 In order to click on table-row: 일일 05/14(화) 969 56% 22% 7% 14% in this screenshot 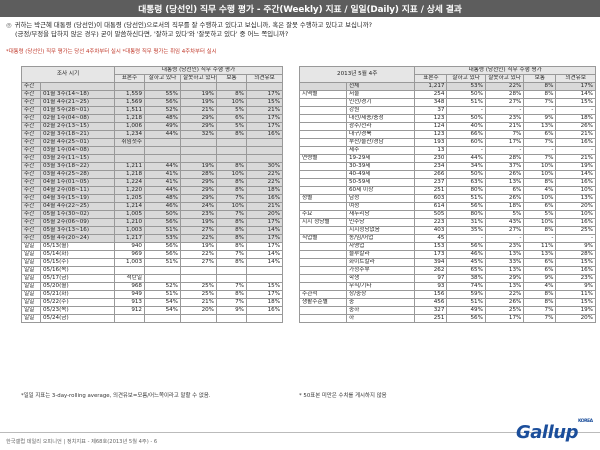, I will do `click(152, 254)`.